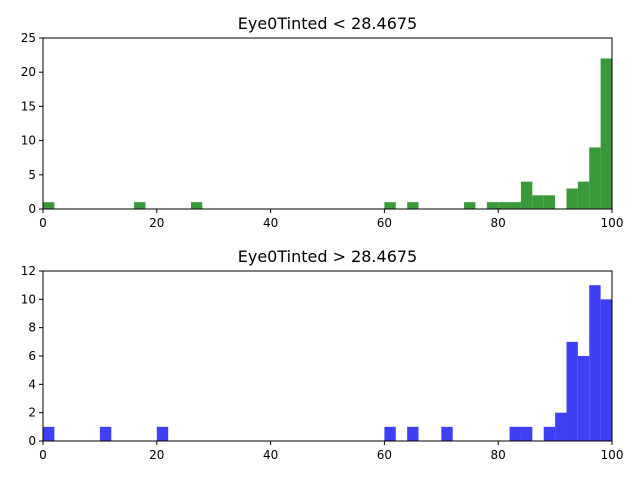 The width and height of the screenshot is (640, 480). Describe the element at coordinates (28, 38) in the screenshot. I see `y-tick-label: 25` at that location.